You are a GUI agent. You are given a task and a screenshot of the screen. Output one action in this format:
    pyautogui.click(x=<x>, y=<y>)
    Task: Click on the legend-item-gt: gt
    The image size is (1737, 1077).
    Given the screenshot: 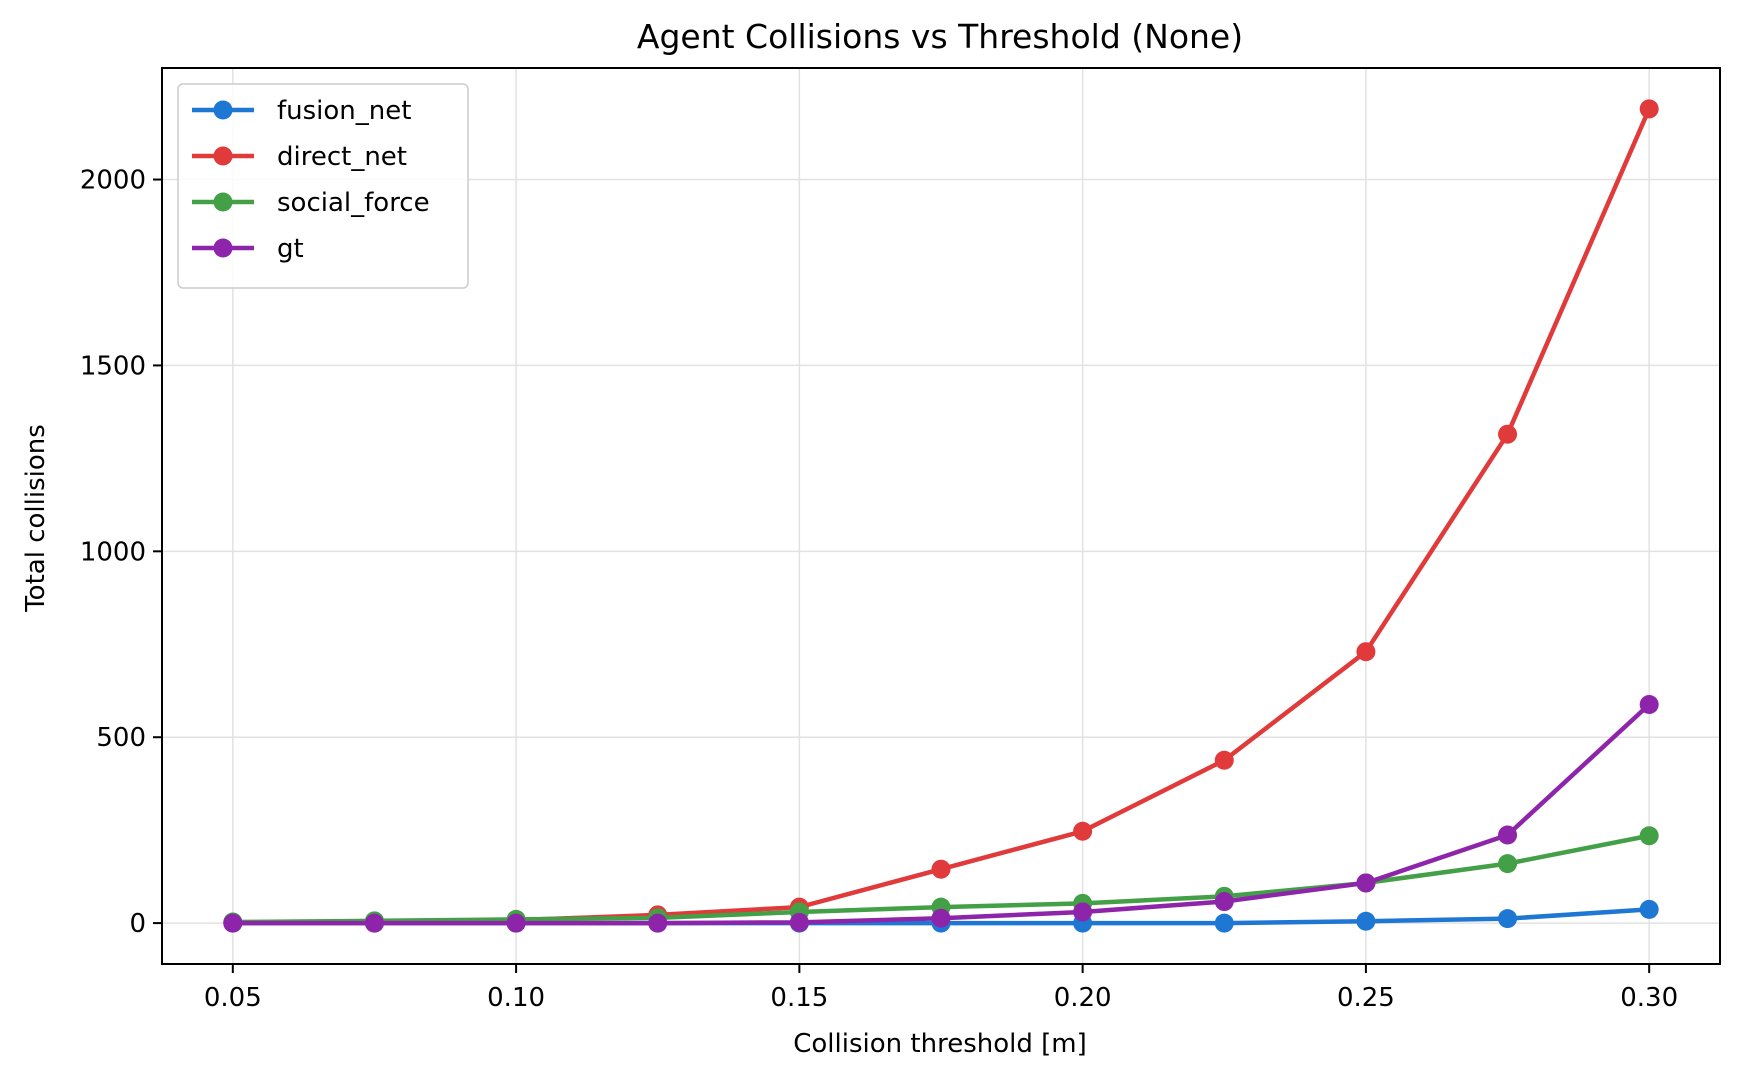 What is the action you would take?
    pyautogui.click(x=248, y=249)
    